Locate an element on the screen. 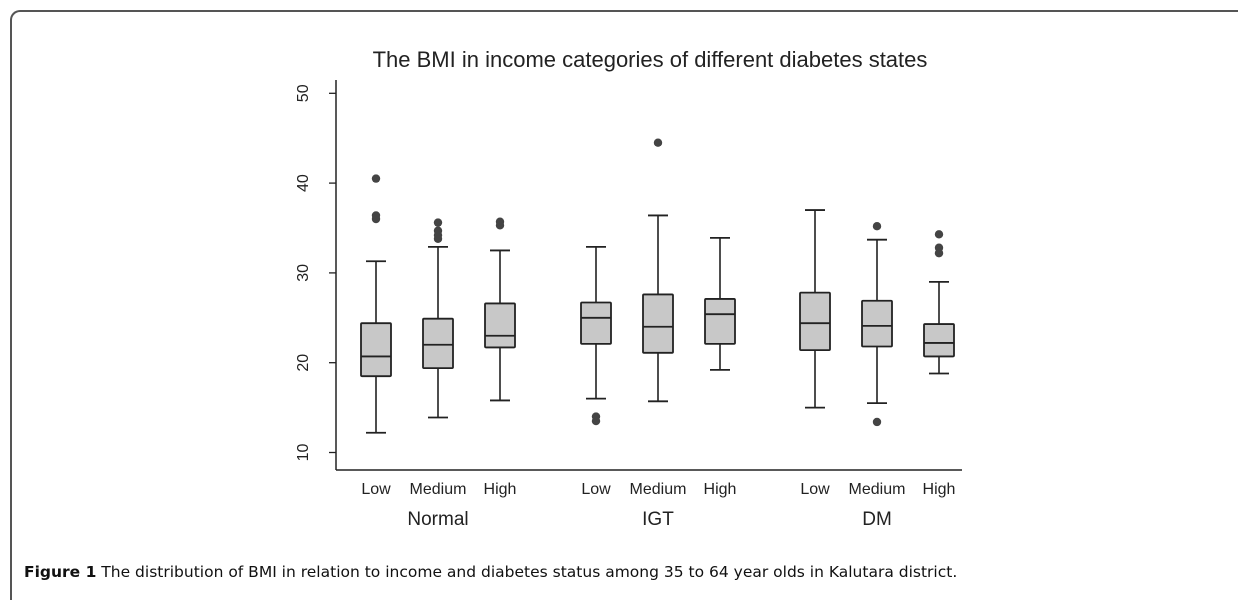 Image resolution: width=1243 pixels, height=600 pixels. y-tick-label: 10 is located at coordinates (303, 453).